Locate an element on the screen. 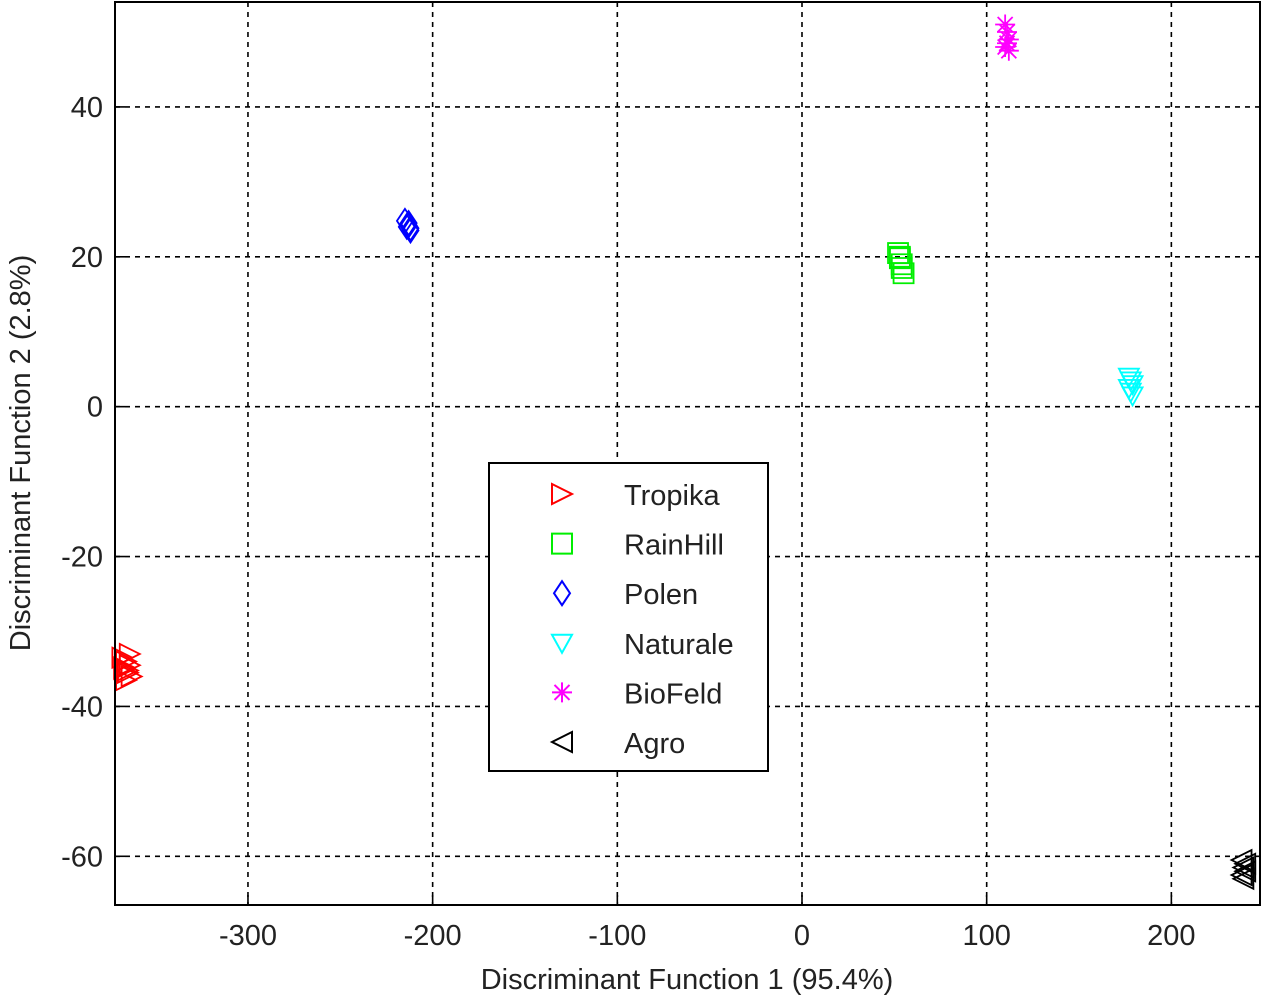 The image size is (1262, 1000). y-tick-label: -40 is located at coordinates (82, 707).